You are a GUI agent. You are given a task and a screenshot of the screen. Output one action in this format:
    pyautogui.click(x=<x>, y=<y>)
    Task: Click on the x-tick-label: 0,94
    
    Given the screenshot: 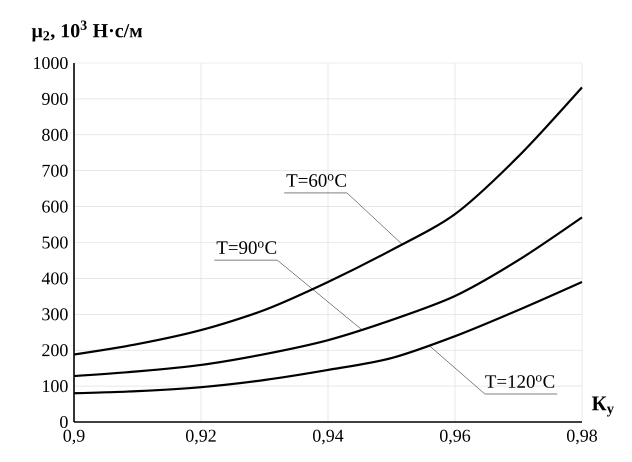 What is the action you would take?
    pyautogui.click(x=328, y=437)
    